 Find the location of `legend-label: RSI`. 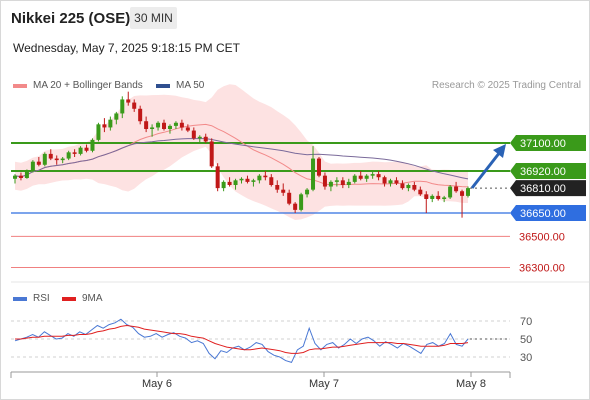

legend-label: RSI is located at coordinates (41, 298).